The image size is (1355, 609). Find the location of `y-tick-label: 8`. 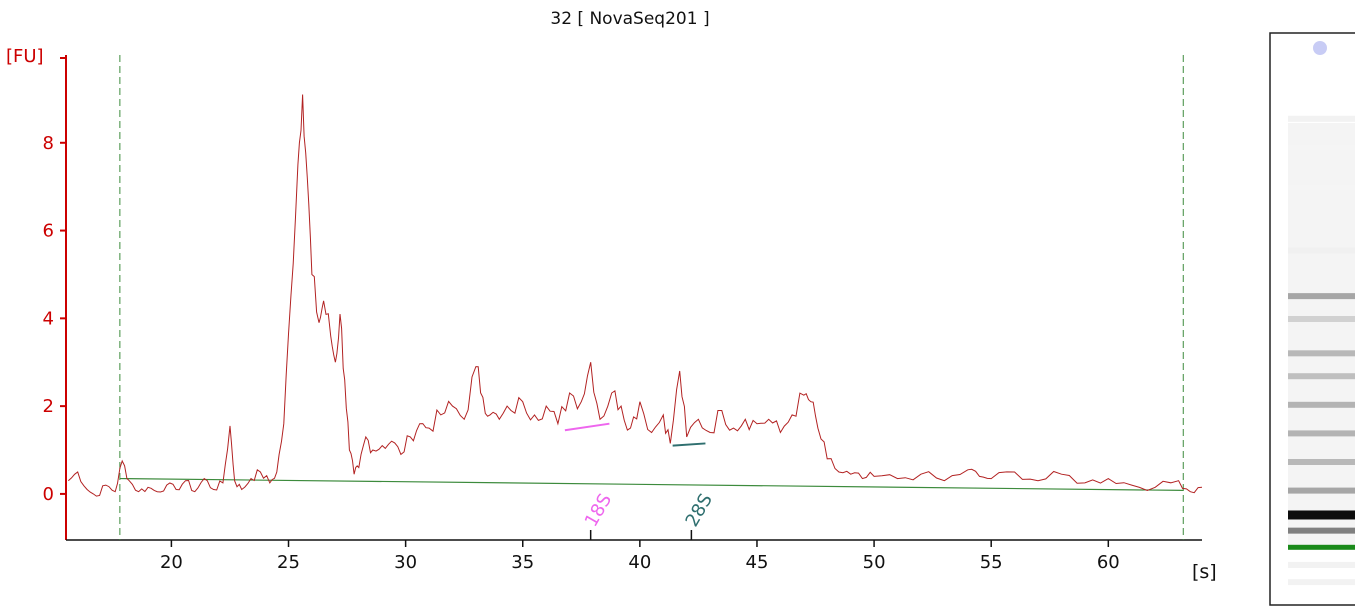

y-tick-label: 8 is located at coordinates (48, 143).